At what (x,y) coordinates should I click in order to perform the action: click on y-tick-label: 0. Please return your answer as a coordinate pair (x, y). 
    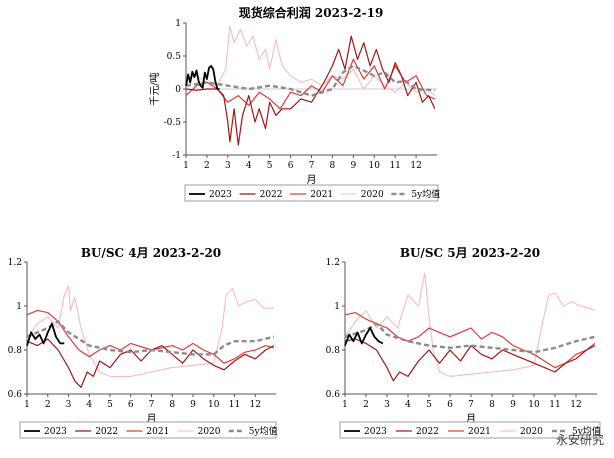
    Looking at the image, I should click on (178, 90).